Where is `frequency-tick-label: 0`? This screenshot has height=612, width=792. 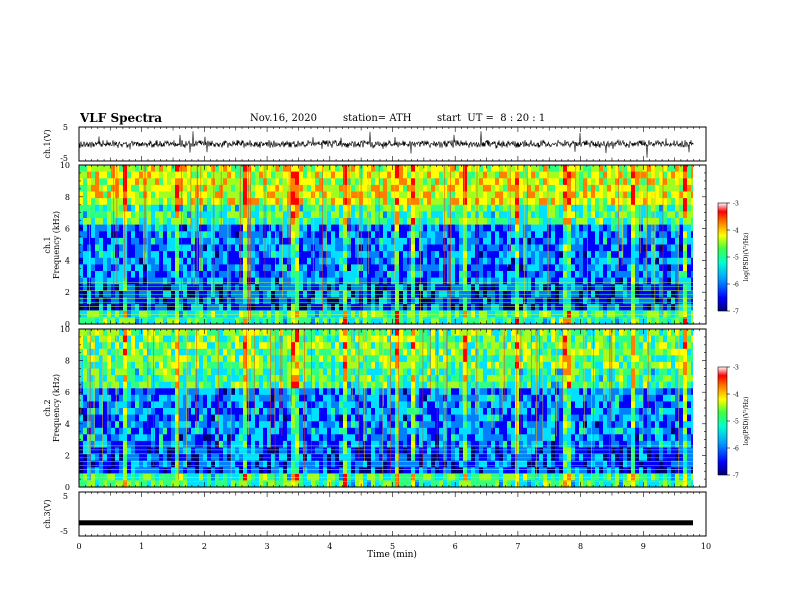 frequency-tick-label: 0 is located at coordinates (67, 324).